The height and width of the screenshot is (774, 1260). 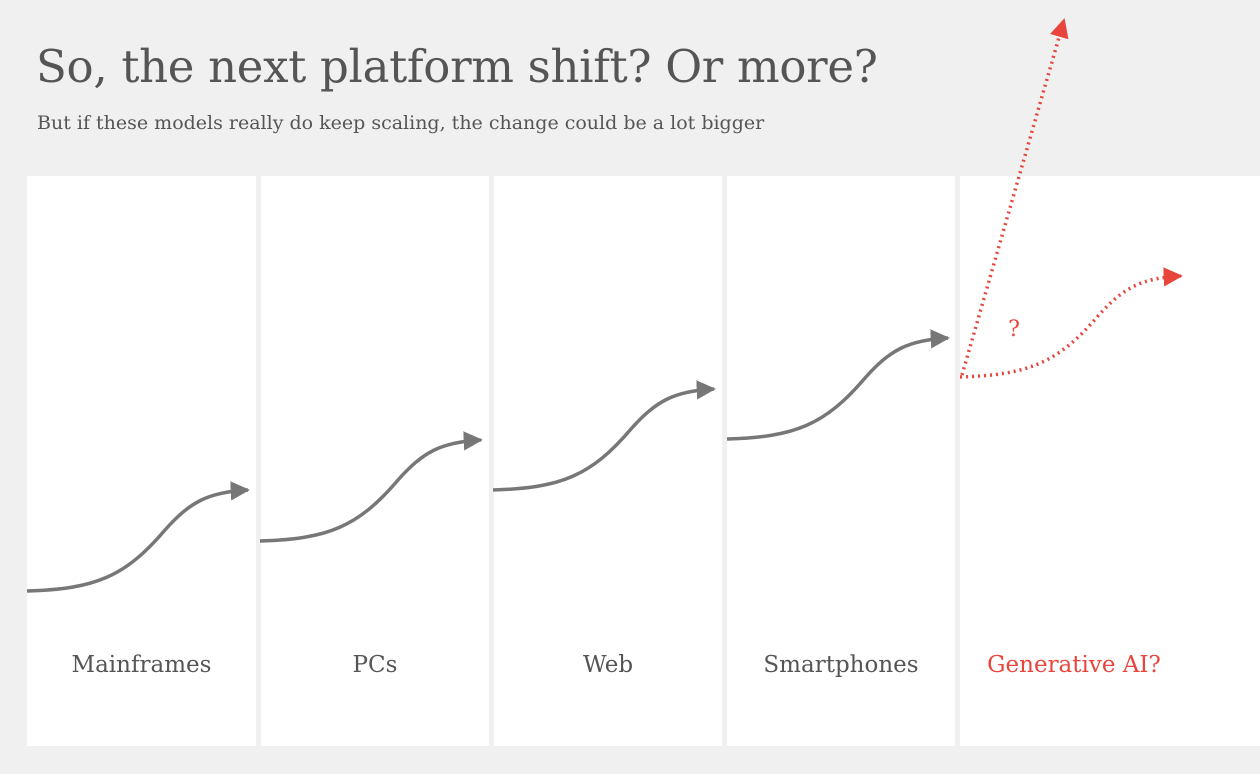 I want to click on era-label-generative-ai: Generative AI?, so click(x=1074, y=665).